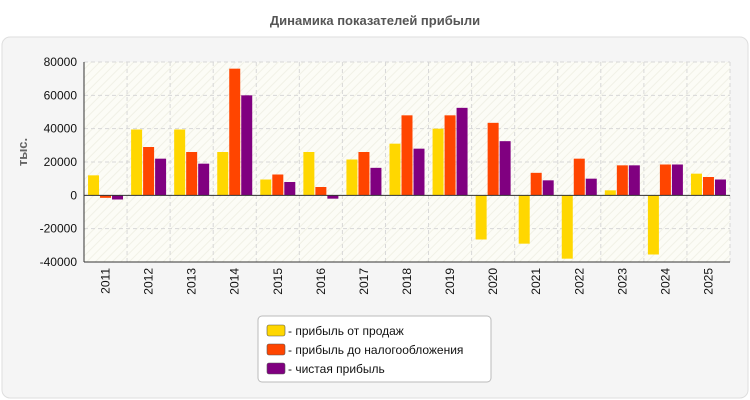  Describe the element at coordinates (278, 281) in the screenshot. I see `x-tick-label: 2015` at that location.